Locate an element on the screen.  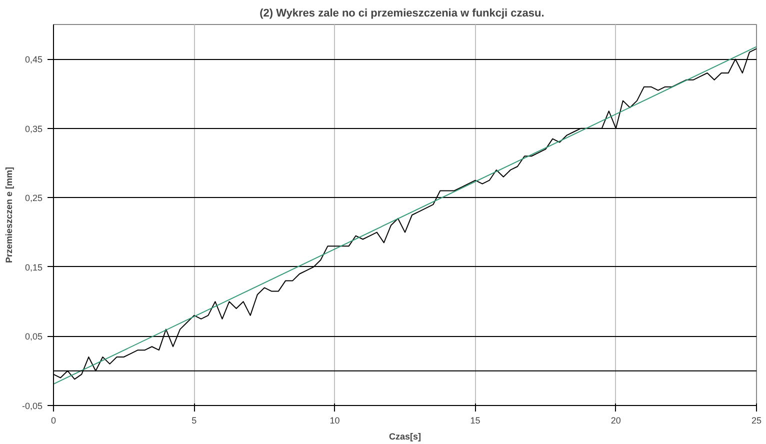
y-axis-title: Przemieszczen e [mm] is located at coordinates (9, 215).